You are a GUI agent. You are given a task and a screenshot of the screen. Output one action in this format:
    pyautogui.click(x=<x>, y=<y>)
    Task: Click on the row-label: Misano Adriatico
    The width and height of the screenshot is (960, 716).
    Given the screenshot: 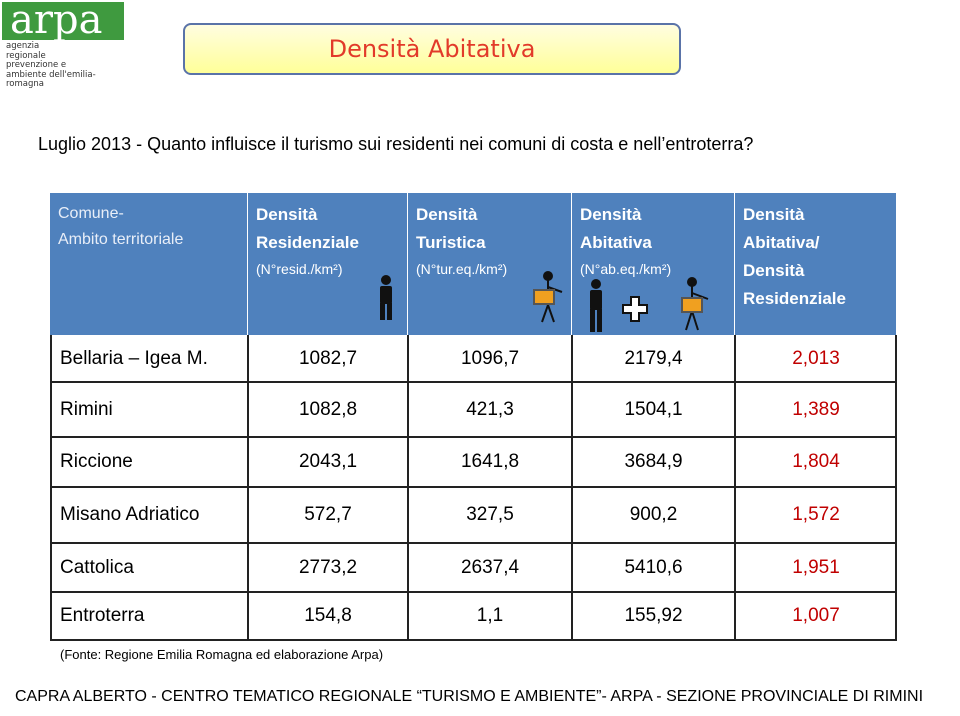 What is the action you would take?
    pyautogui.click(x=130, y=514)
    